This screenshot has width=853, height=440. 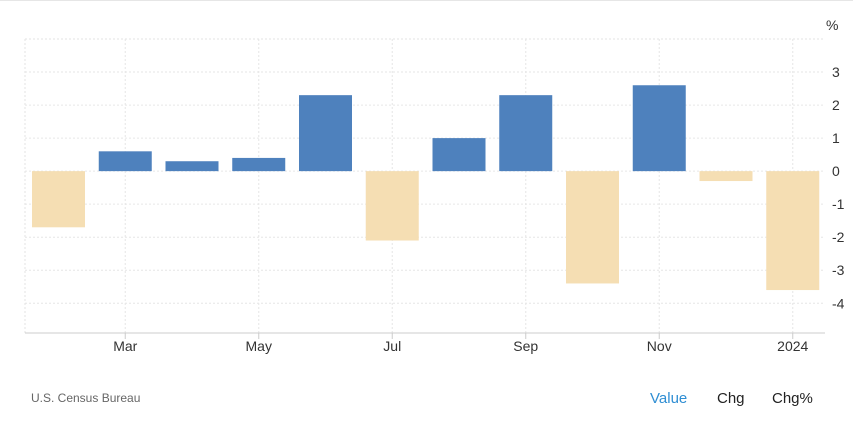 What do you see at coordinates (832, 25) in the screenshot?
I see `y-axis-unit-label: %` at bounding box center [832, 25].